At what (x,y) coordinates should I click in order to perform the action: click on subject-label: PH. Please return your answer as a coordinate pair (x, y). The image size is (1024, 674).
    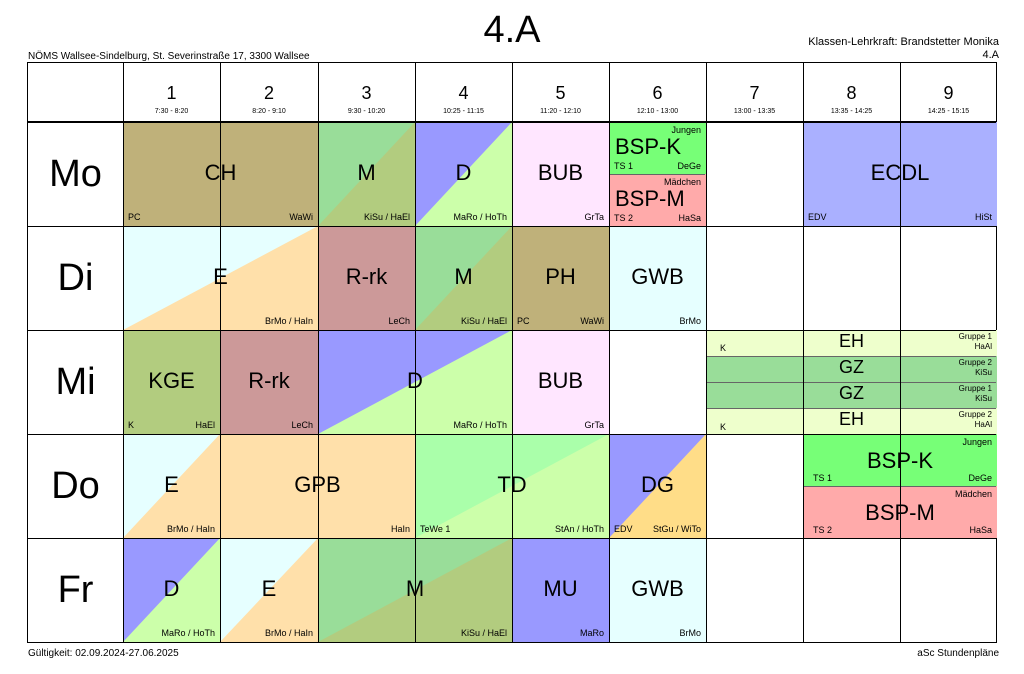
    Looking at the image, I should click on (560, 276).